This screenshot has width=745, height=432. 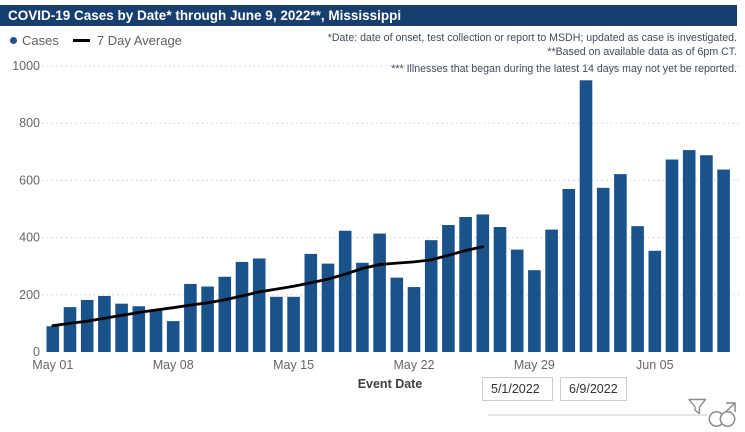 What do you see at coordinates (722, 413) in the screenshot?
I see `focus-mode-icon` at bounding box center [722, 413].